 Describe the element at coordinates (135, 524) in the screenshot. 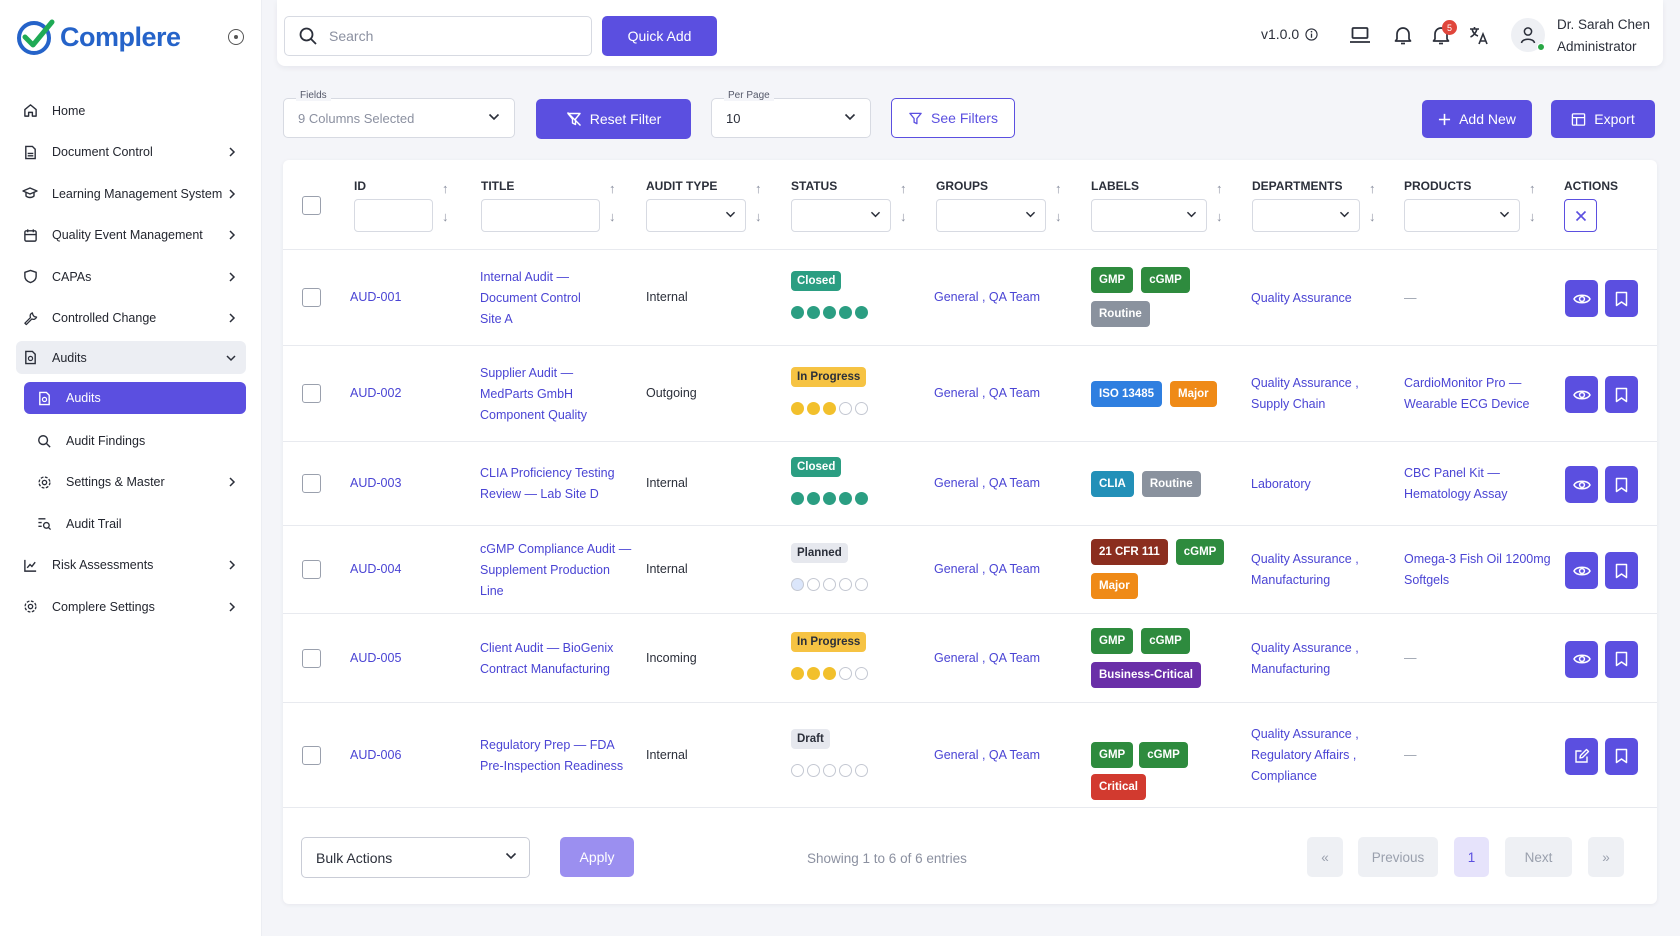

I see `sidebar-subitem-audit-trail: Audit Trail` at that location.